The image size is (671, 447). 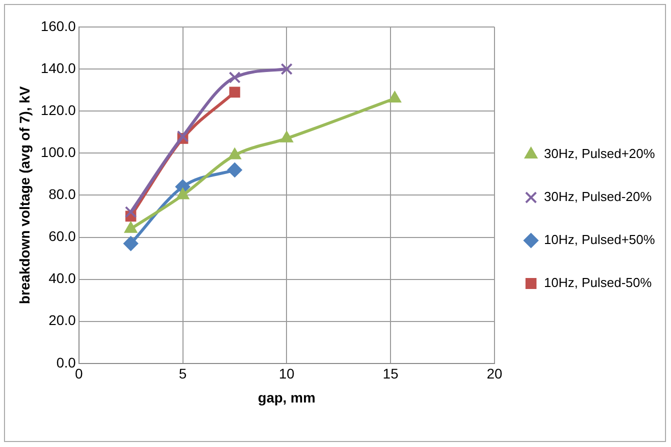 What do you see at coordinates (58, 68) in the screenshot?
I see `y-tick-label: 140.0` at bounding box center [58, 68].